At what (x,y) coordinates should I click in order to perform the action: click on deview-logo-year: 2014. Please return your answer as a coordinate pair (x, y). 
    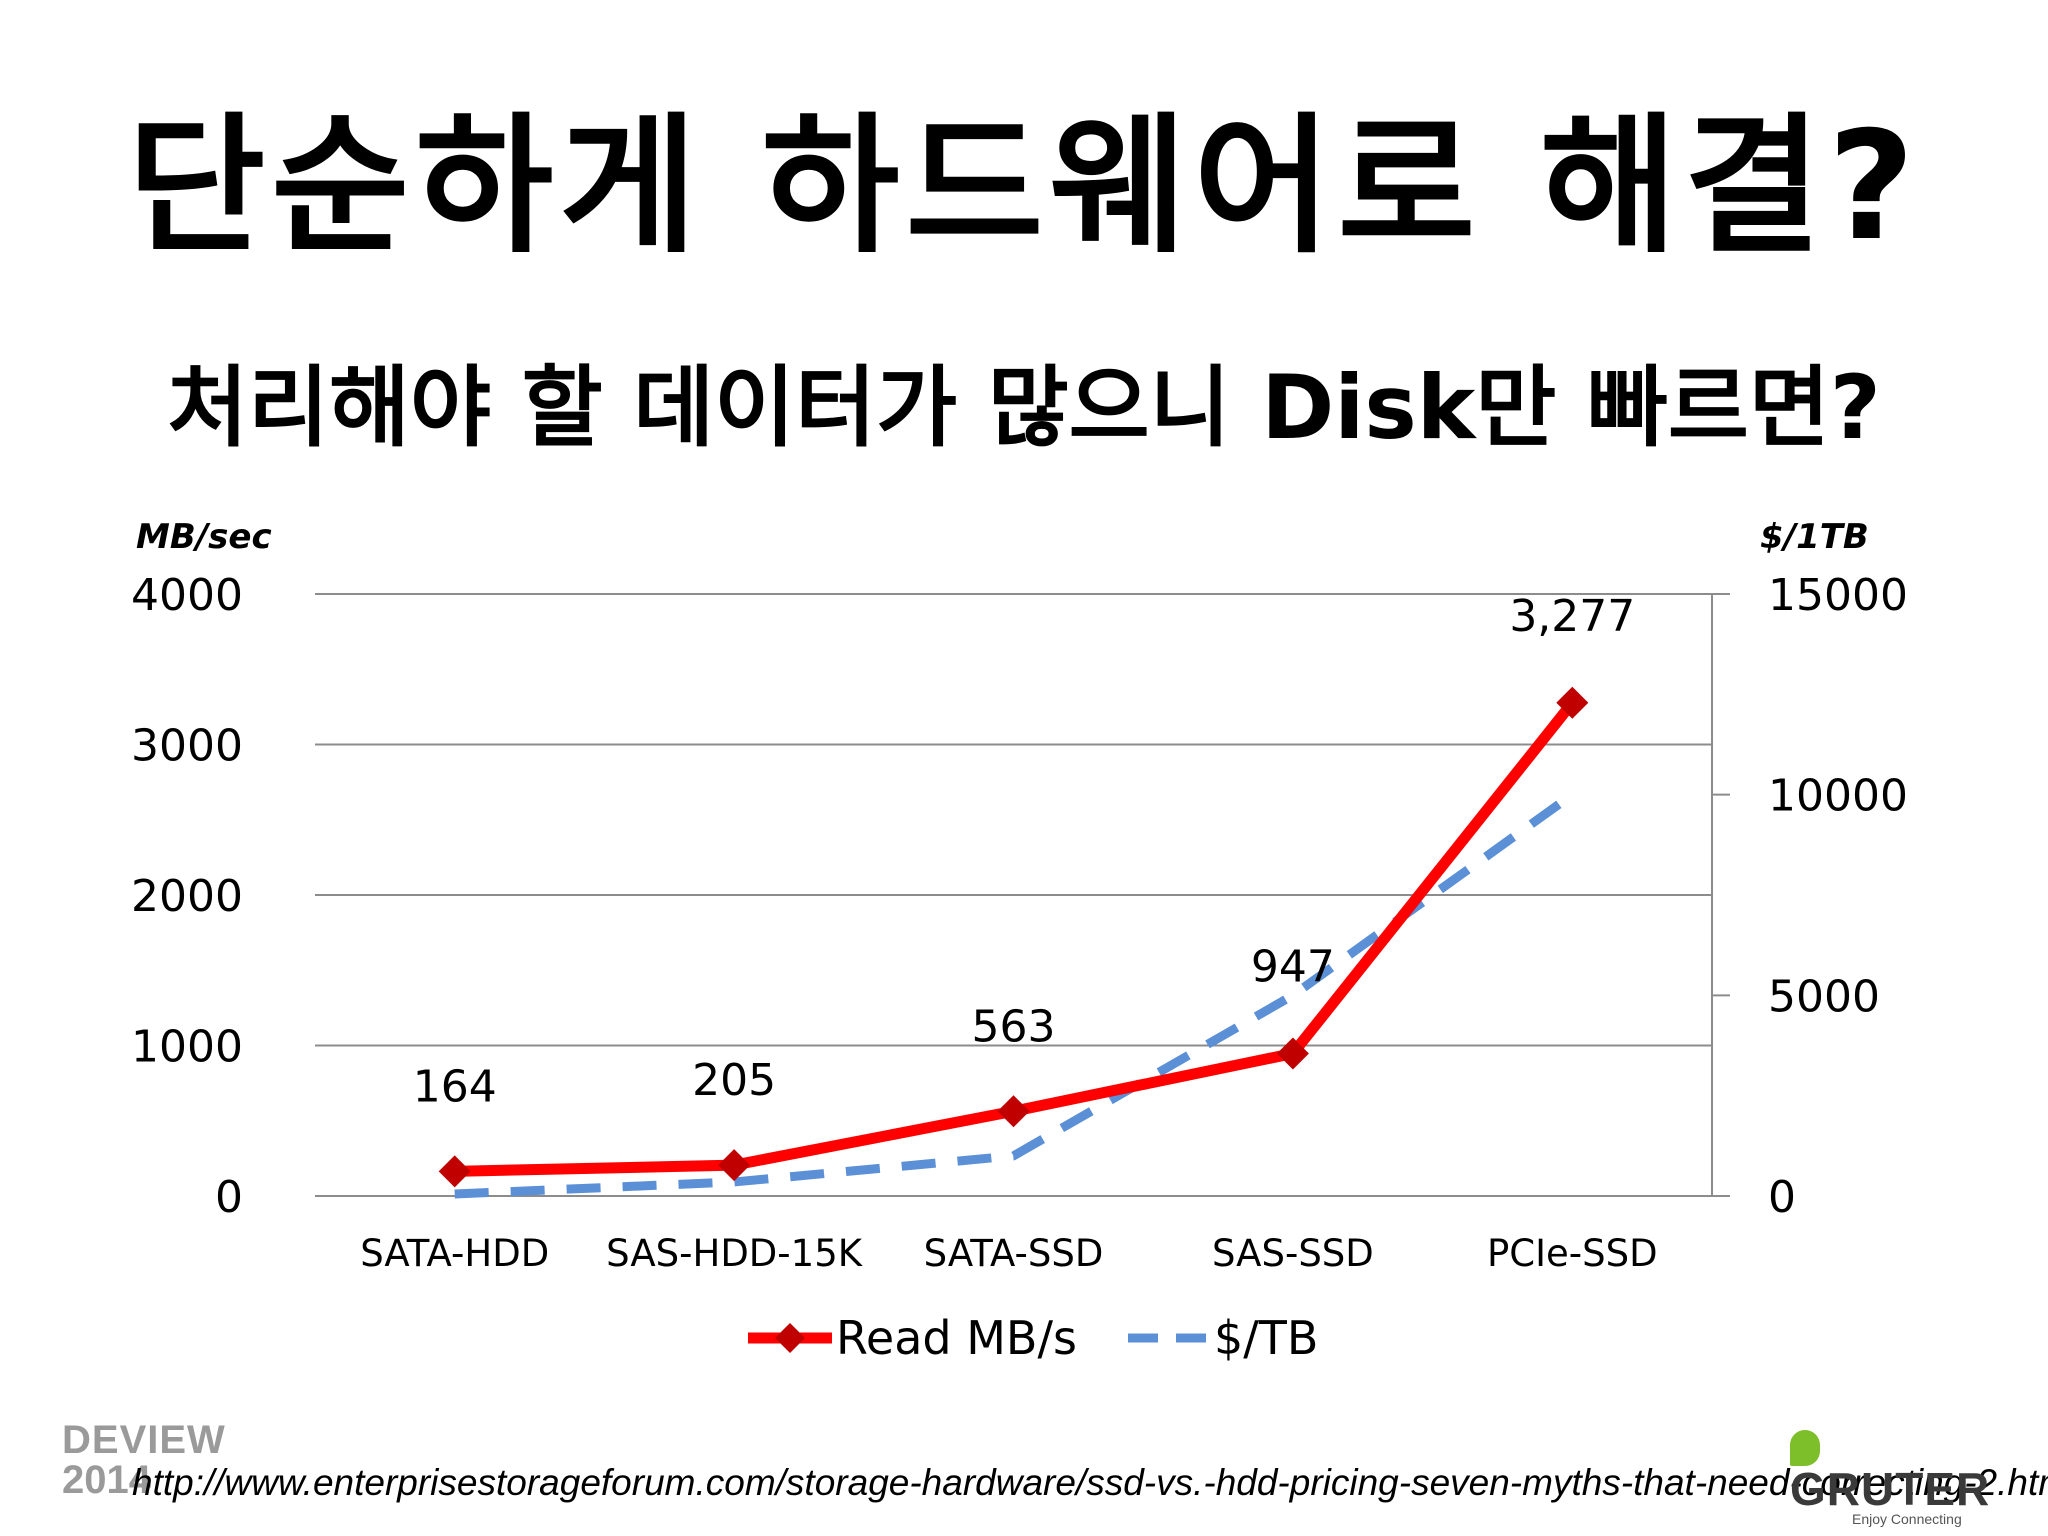
    Looking at the image, I should click on (106, 1480).